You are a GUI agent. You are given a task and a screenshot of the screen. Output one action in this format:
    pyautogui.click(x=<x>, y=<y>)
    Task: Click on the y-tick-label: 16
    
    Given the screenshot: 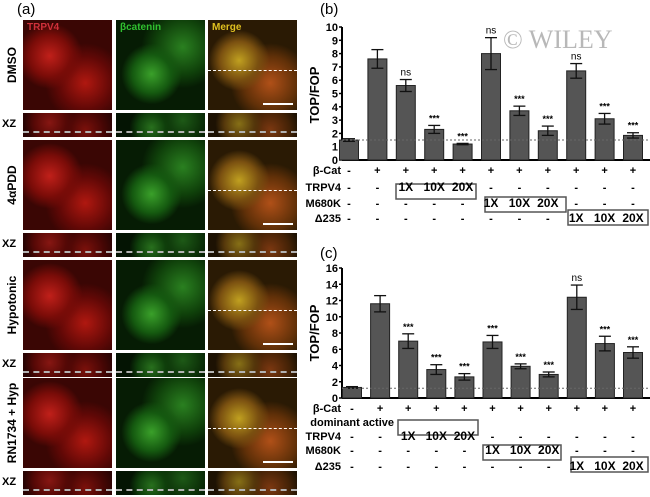 What is the action you would take?
    pyautogui.click(x=332, y=269)
    